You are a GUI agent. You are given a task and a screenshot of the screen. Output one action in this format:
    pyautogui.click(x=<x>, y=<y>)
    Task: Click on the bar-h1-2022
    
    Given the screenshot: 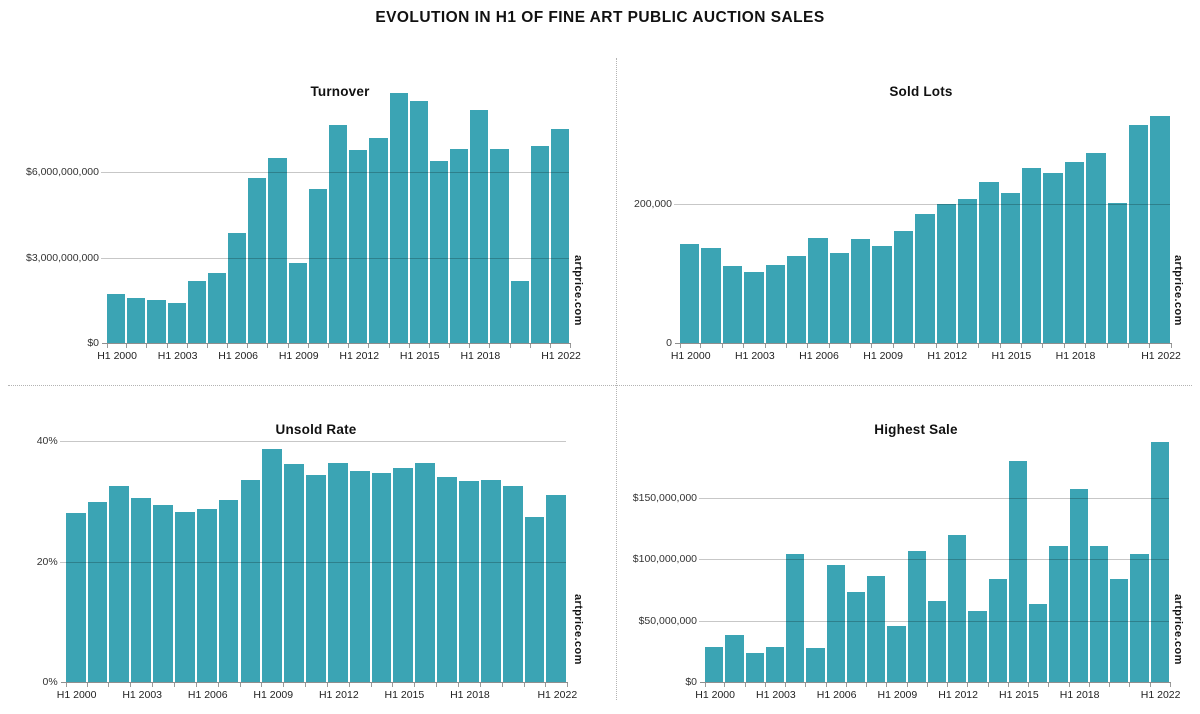 What is the action you would take?
    pyautogui.click(x=556, y=588)
    